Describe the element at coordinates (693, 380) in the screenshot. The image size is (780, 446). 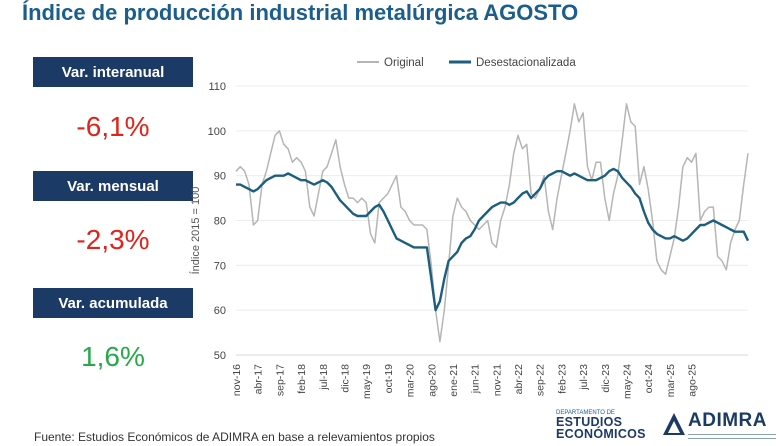
I see `x-tick-label: ago-25` at that location.